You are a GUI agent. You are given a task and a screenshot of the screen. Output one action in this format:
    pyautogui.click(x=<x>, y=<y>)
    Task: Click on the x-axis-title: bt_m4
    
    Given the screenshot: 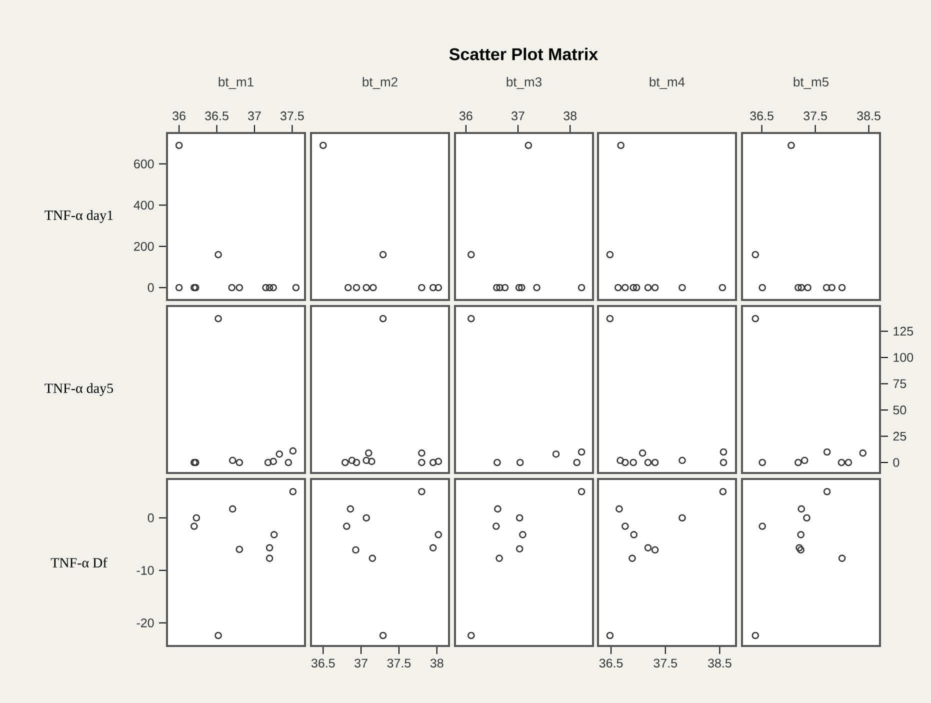 What is the action you would take?
    pyautogui.click(x=667, y=83)
    